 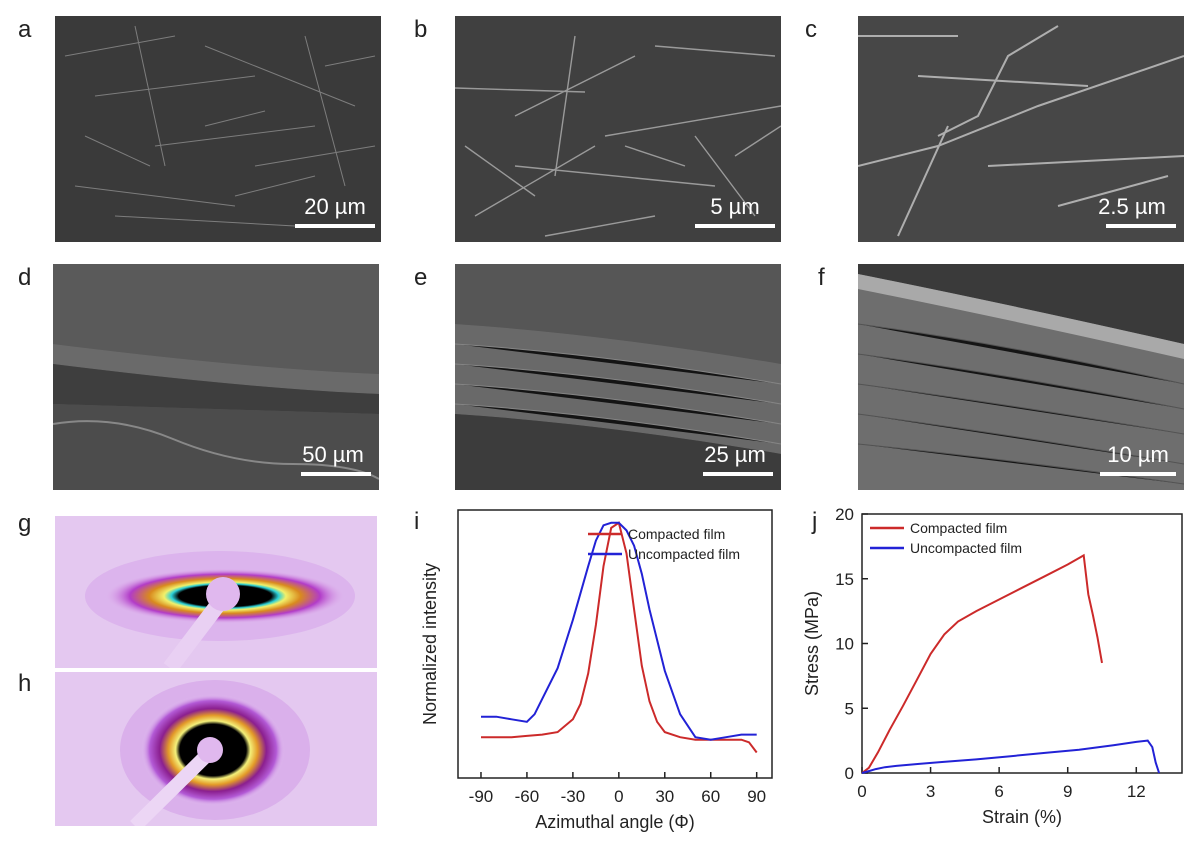 I want to click on plot-frame, so click(x=615, y=644).